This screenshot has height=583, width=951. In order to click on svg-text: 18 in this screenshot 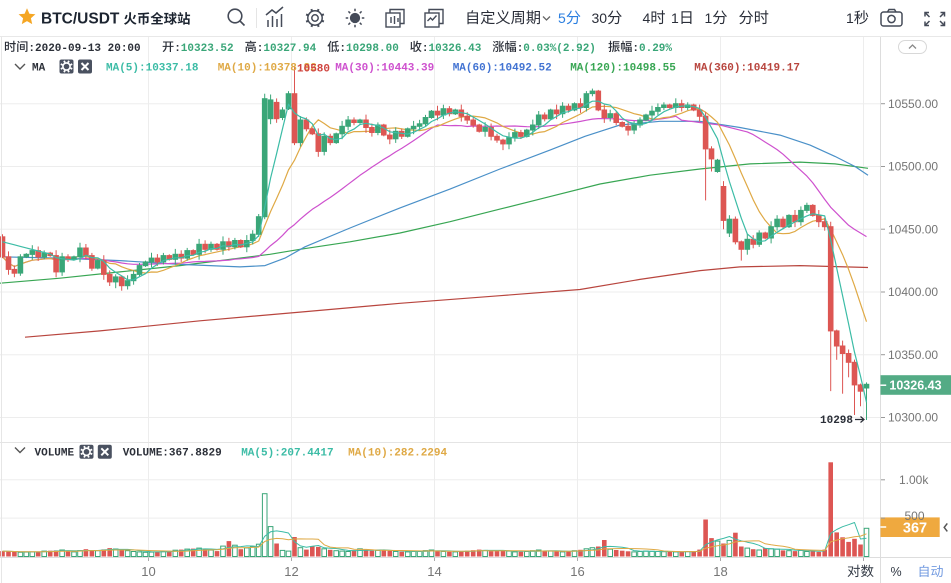, I will do `click(720, 571)`.